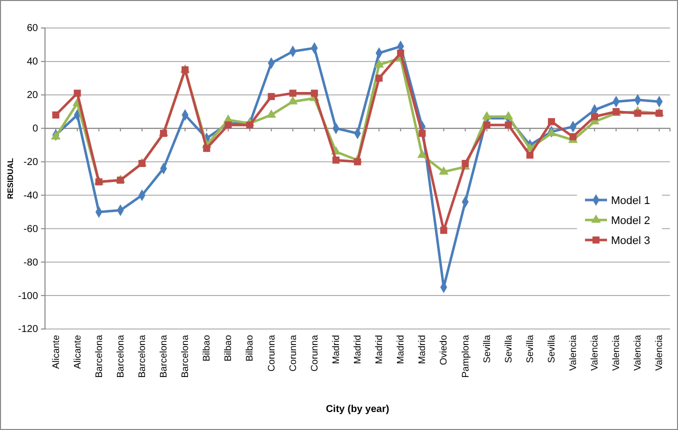 The width and height of the screenshot is (678, 430). What do you see at coordinates (444, 350) in the screenshot?
I see `x-tick-label: Oviedo` at bounding box center [444, 350].